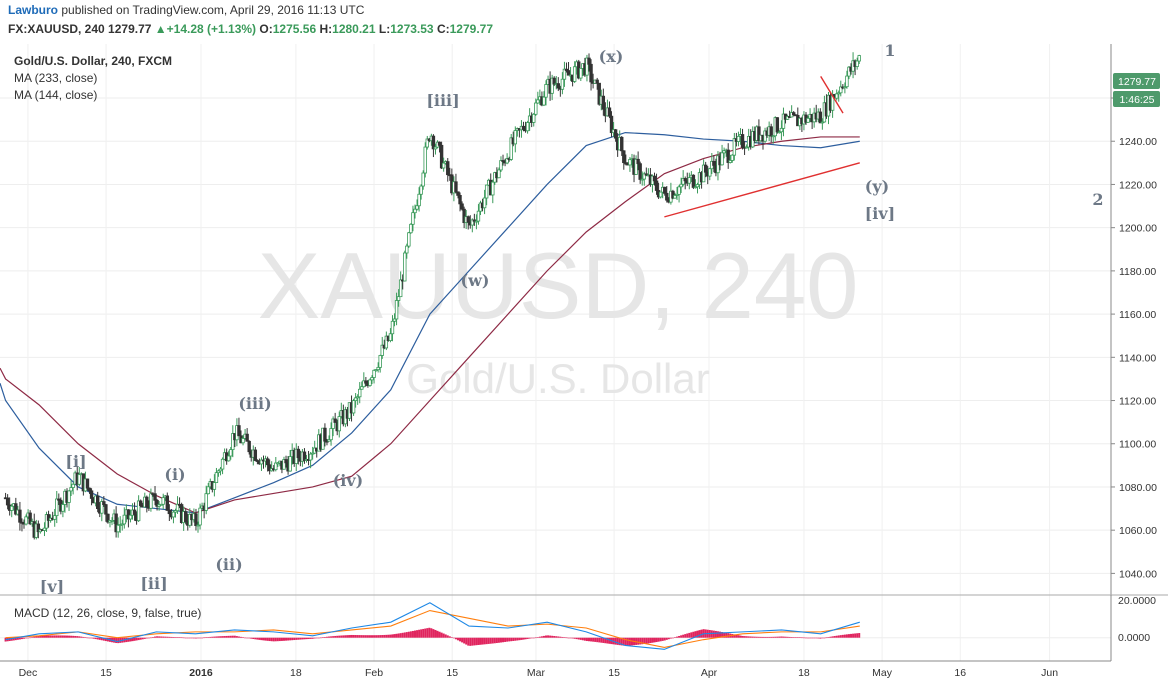 This screenshot has width=1168, height=685. Describe the element at coordinates (56, 29) in the screenshot. I see `symbol: FX:XAUUSD, 240` at that location.